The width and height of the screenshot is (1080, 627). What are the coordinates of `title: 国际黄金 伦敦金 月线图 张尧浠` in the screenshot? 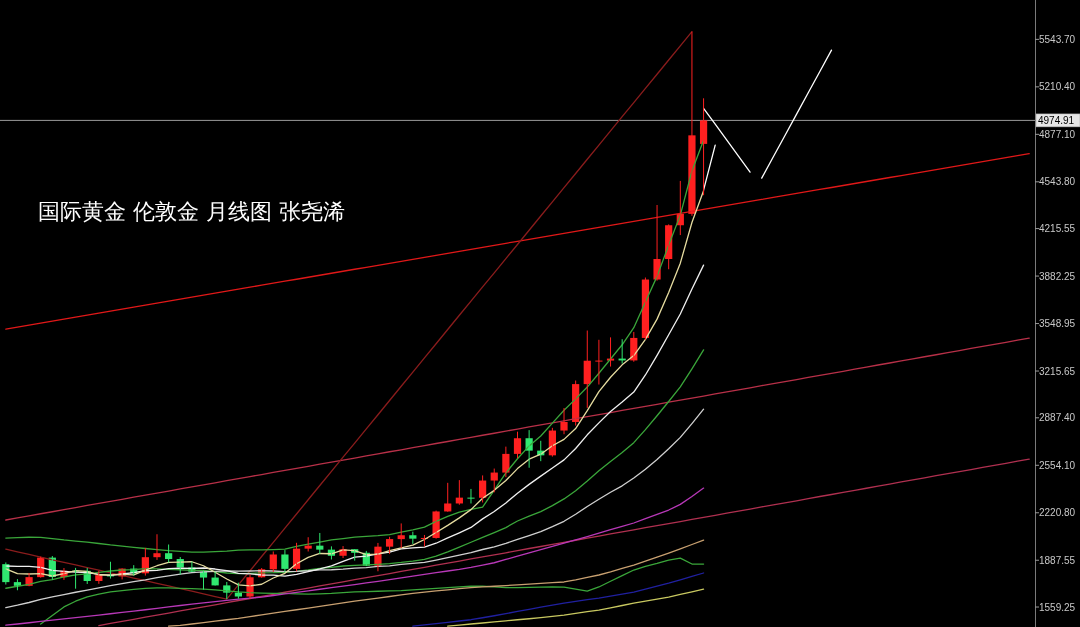 It's located at (191, 211).